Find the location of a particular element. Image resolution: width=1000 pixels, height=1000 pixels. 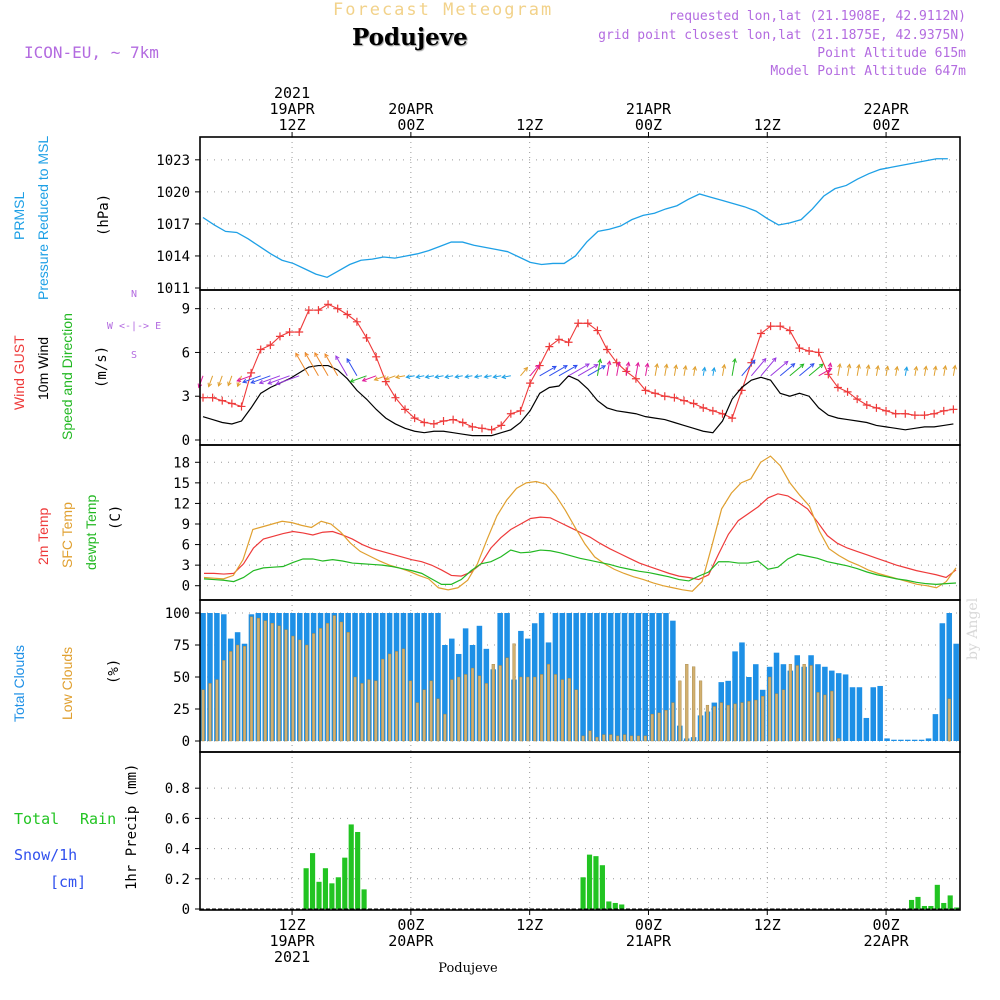

temperature-ytick-label: 0 is located at coordinates (186, 587).